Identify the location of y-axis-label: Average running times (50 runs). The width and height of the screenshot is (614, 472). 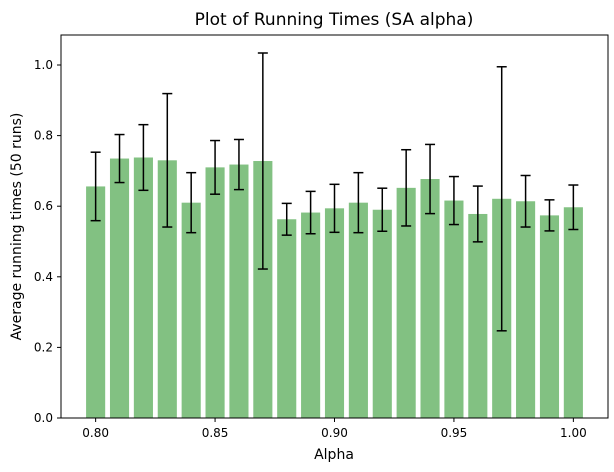
(17, 227).